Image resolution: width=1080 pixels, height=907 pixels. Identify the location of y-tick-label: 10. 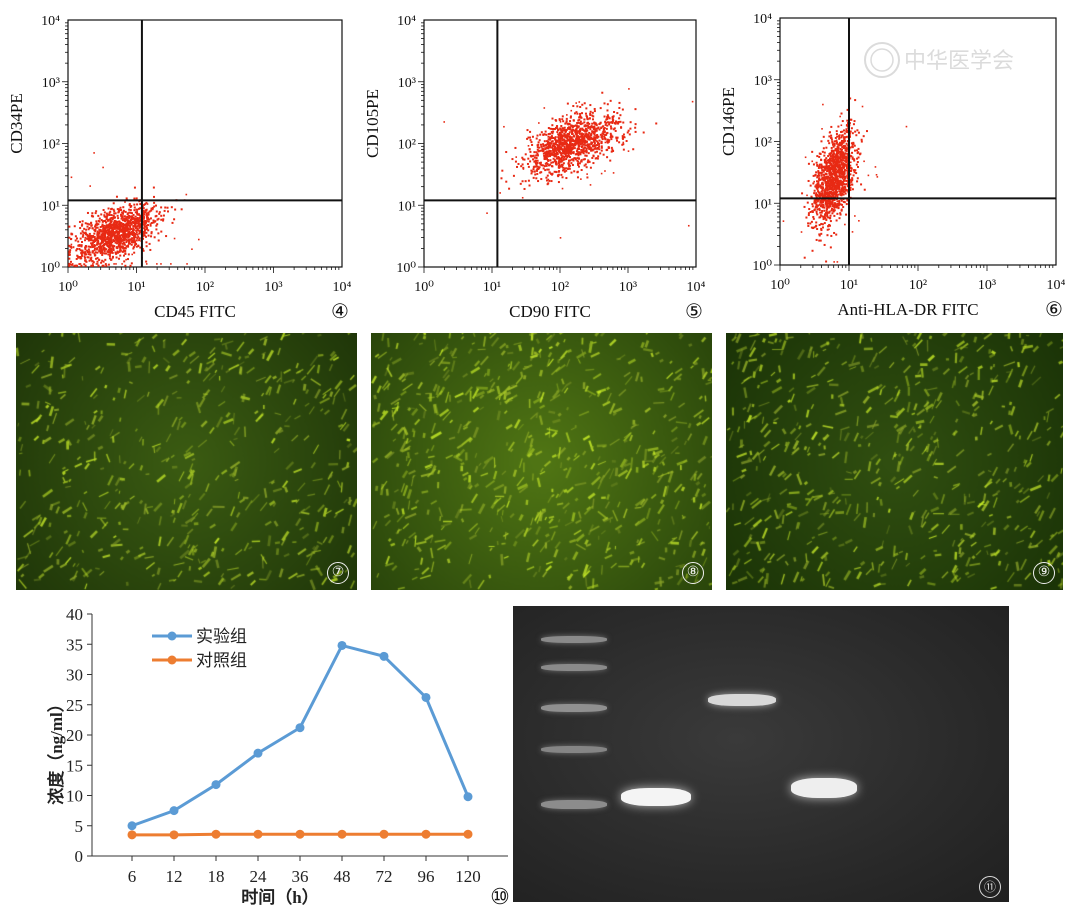
(74, 796).